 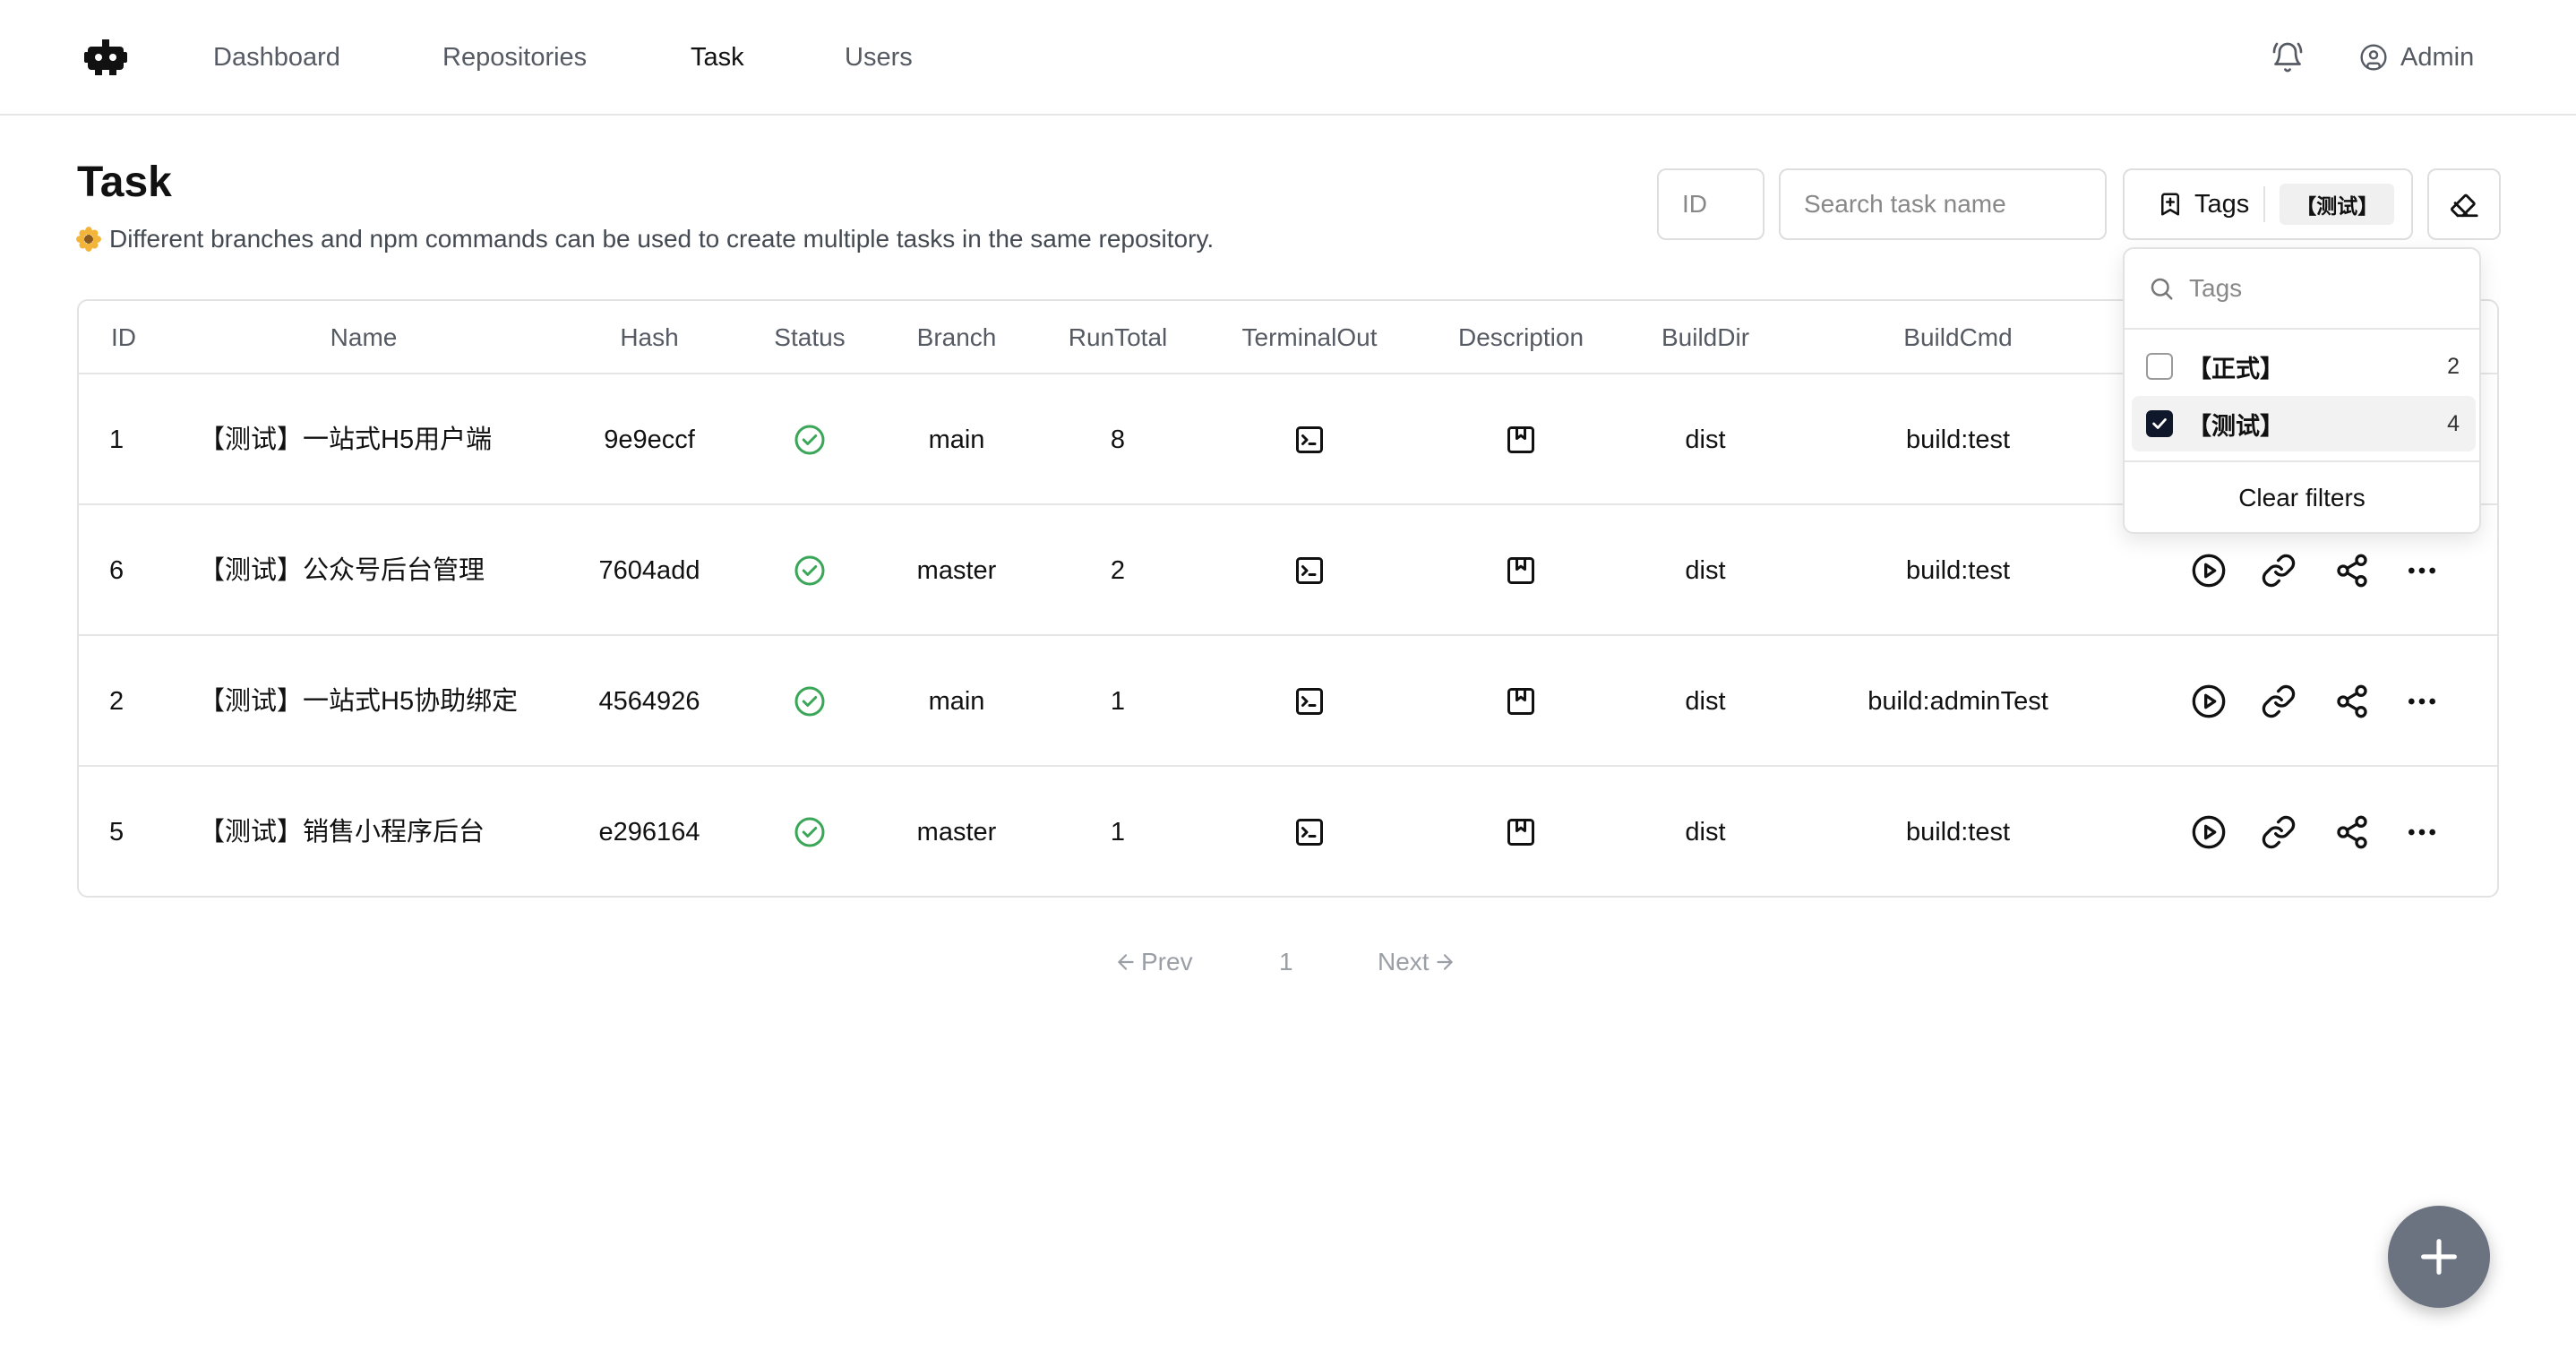 What do you see at coordinates (1711, 204) in the screenshot?
I see `id-filter-input: ID` at bounding box center [1711, 204].